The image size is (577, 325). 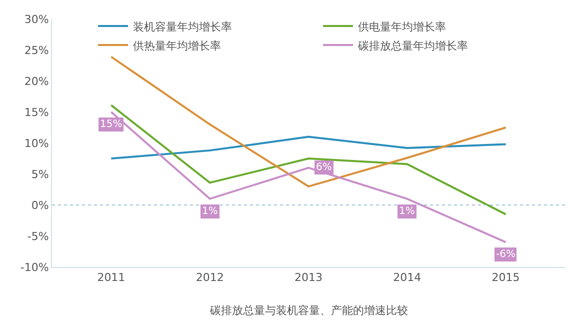 I want to click on x-tick-label: 2014, so click(x=407, y=277).